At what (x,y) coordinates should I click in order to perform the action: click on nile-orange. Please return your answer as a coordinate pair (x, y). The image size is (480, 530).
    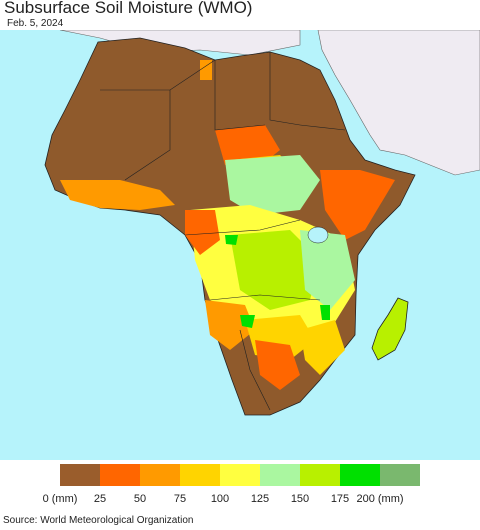
    Looking at the image, I should click on (206, 70).